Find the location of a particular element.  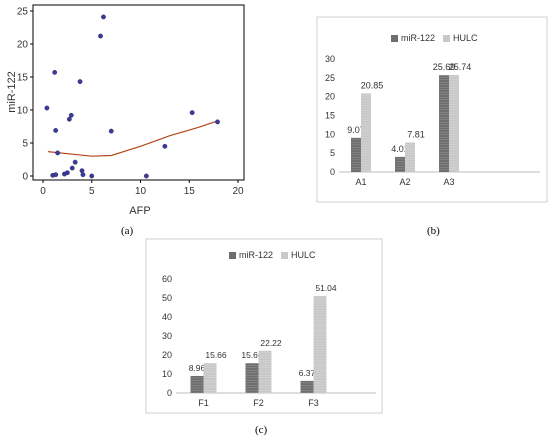

data-label: 25.69 is located at coordinates (444, 67).